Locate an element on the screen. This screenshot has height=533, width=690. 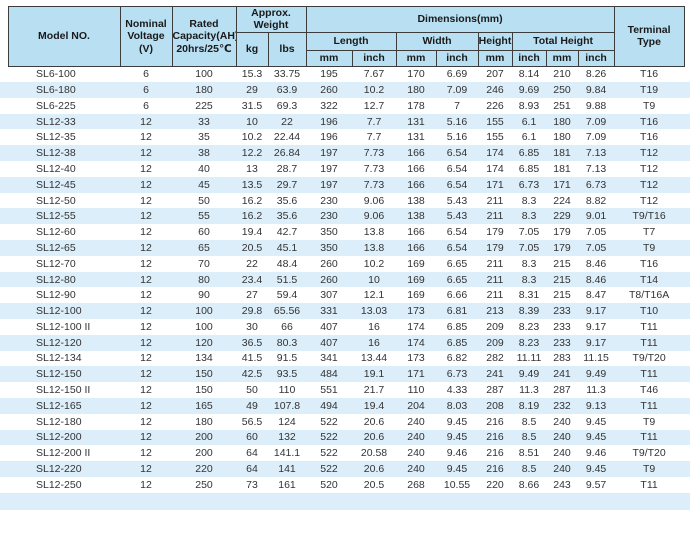
cell-totalheight-inch-1: 6.85 is located at coordinates (529, 153).